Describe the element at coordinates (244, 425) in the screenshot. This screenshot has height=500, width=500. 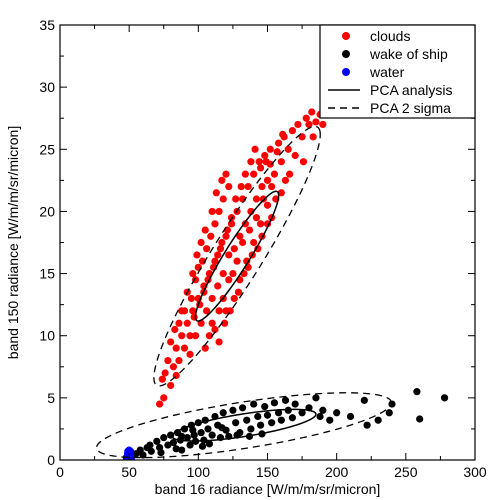
I see `pca-2sigma-ellipse-wake-of-ship` at that location.